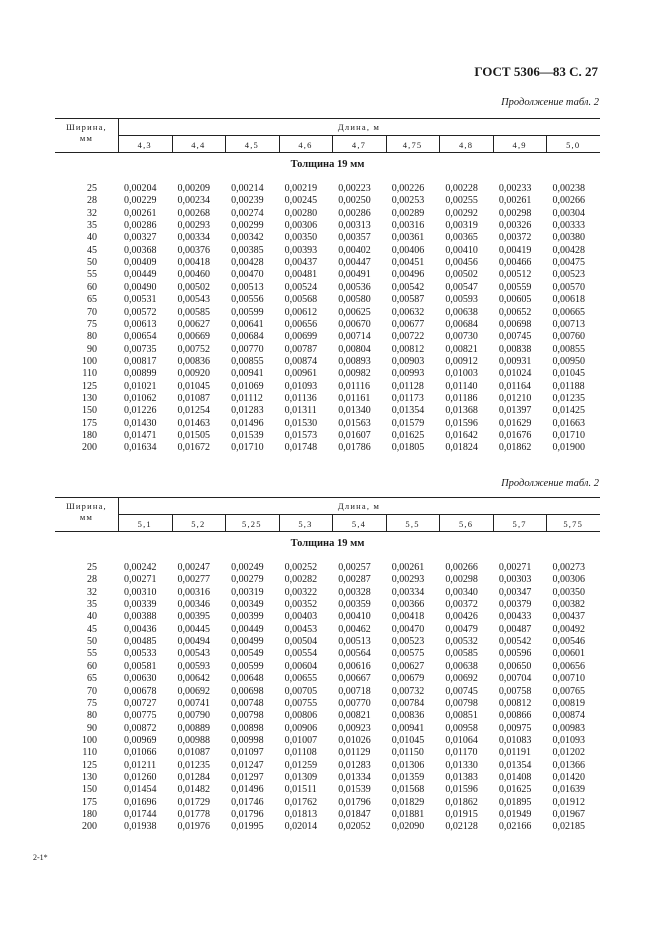 Image resolution: width=661 pixels, height=936 pixels. What do you see at coordinates (354, 777) in the screenshot?
I see `cell-value: 0,01334` at bounding box center [354, 777].